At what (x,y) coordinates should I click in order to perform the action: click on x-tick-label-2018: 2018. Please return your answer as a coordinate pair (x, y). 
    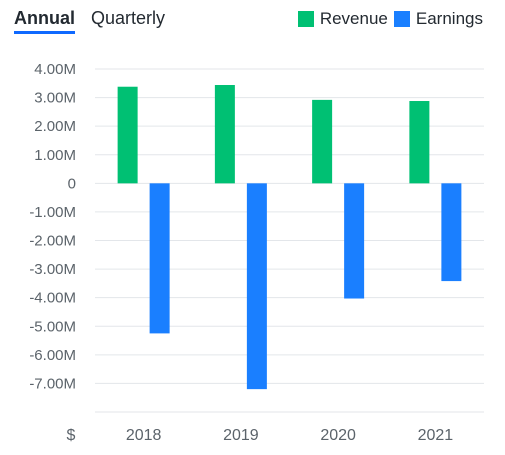
    Looking at the image, I should click on (144, 435).